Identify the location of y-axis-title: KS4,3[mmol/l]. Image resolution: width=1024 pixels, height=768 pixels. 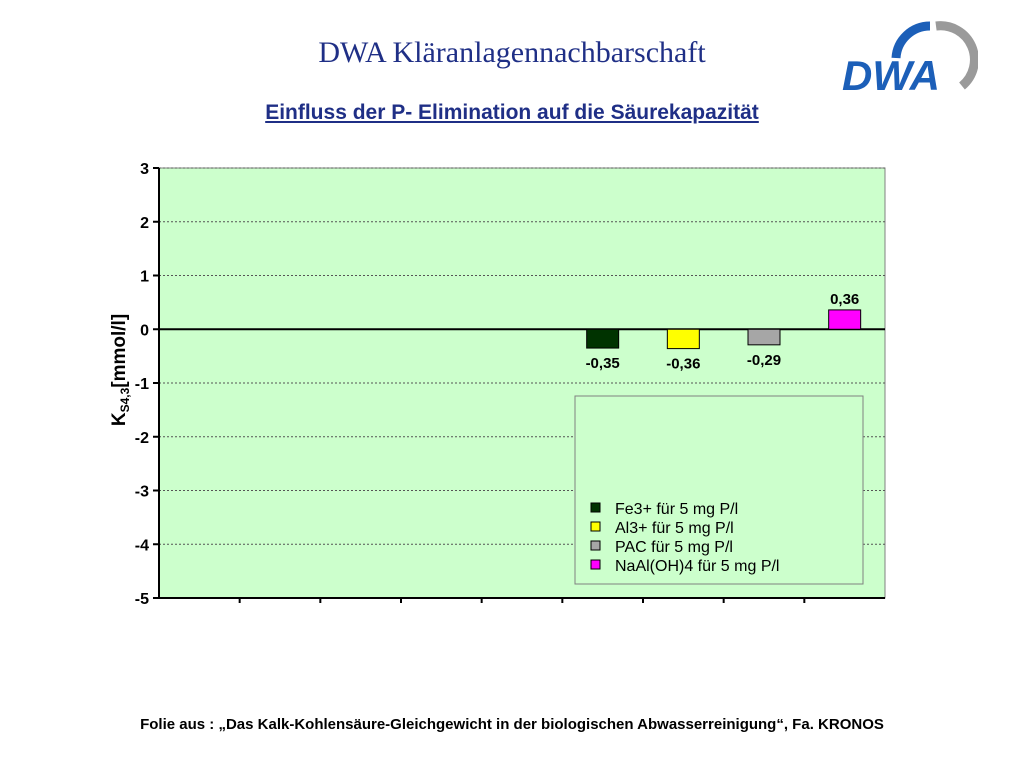
(120, 370).